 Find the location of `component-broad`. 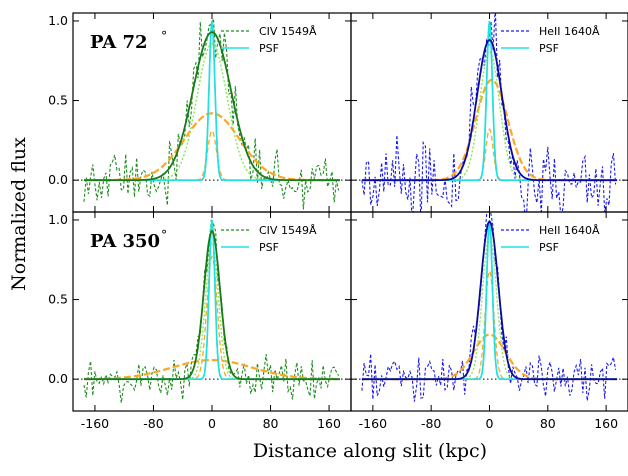

component-broad is located at coordinates (212, 370).